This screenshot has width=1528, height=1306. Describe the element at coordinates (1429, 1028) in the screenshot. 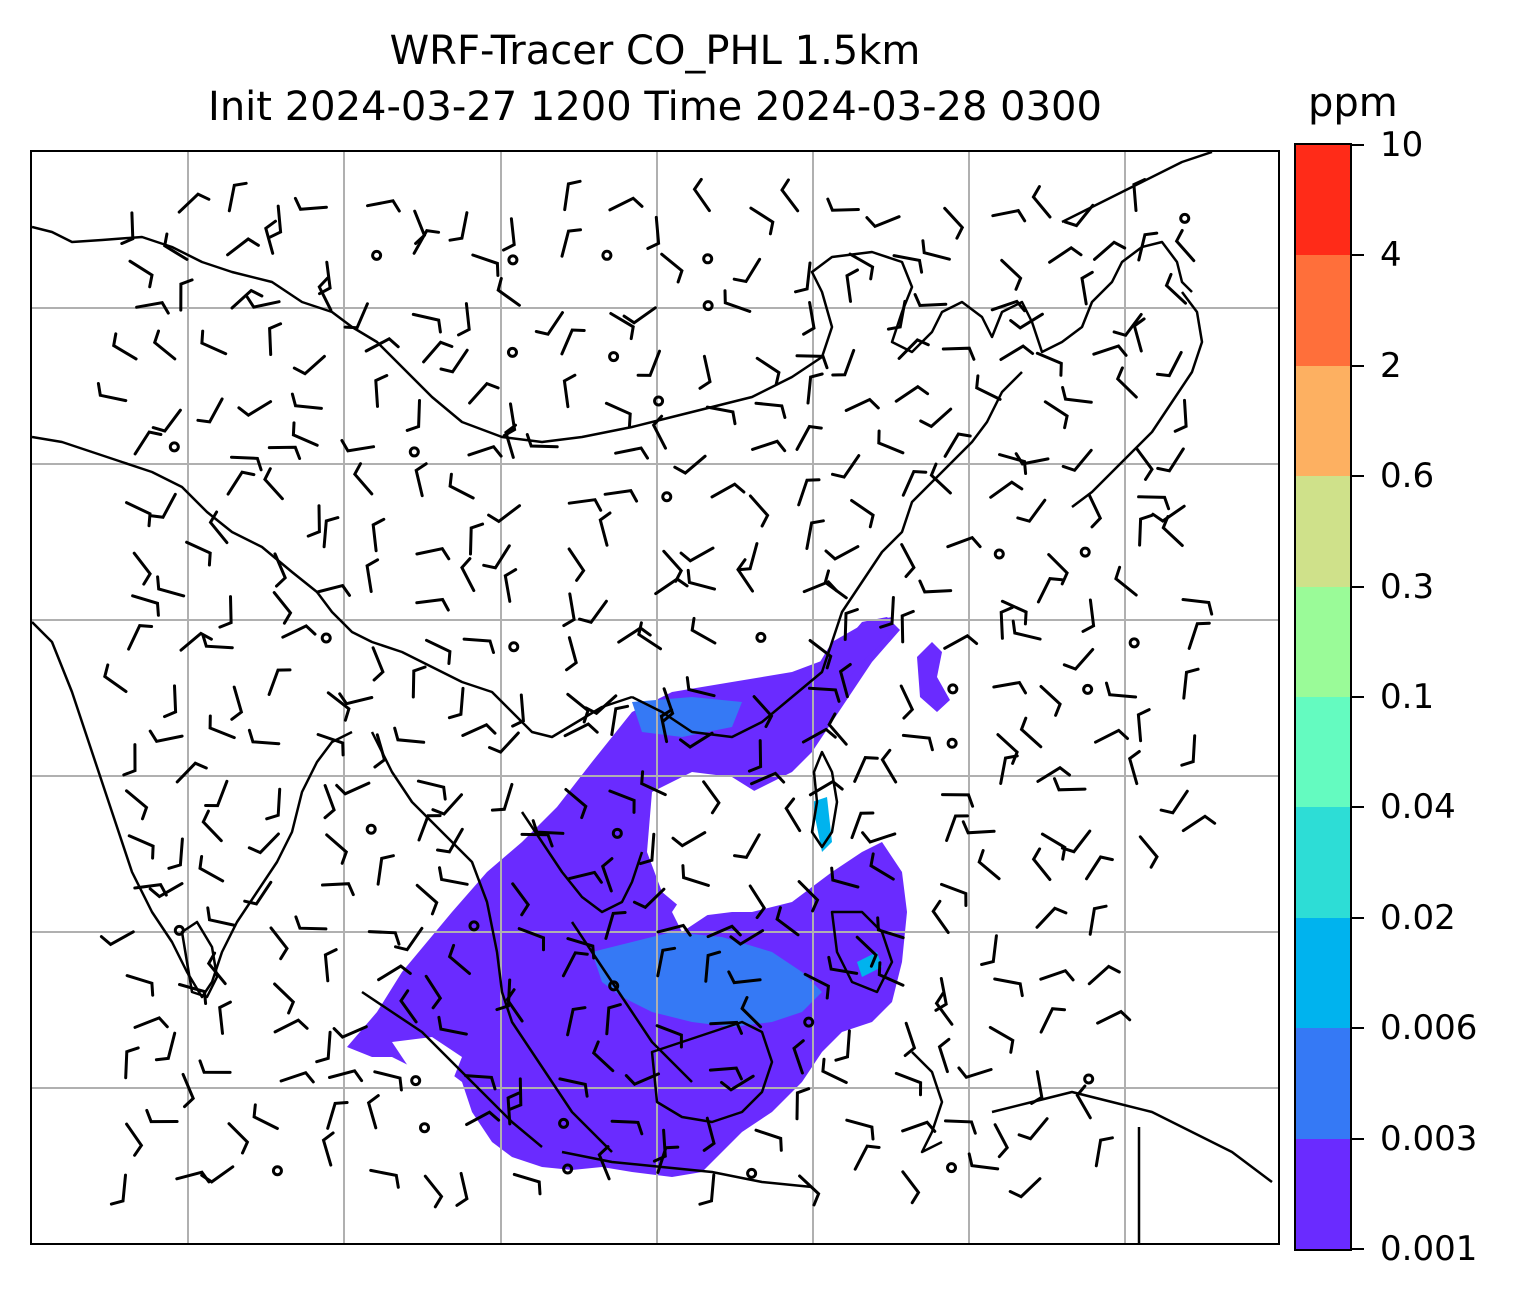

I see `colorbar-tick-label: 0.006` at that location.